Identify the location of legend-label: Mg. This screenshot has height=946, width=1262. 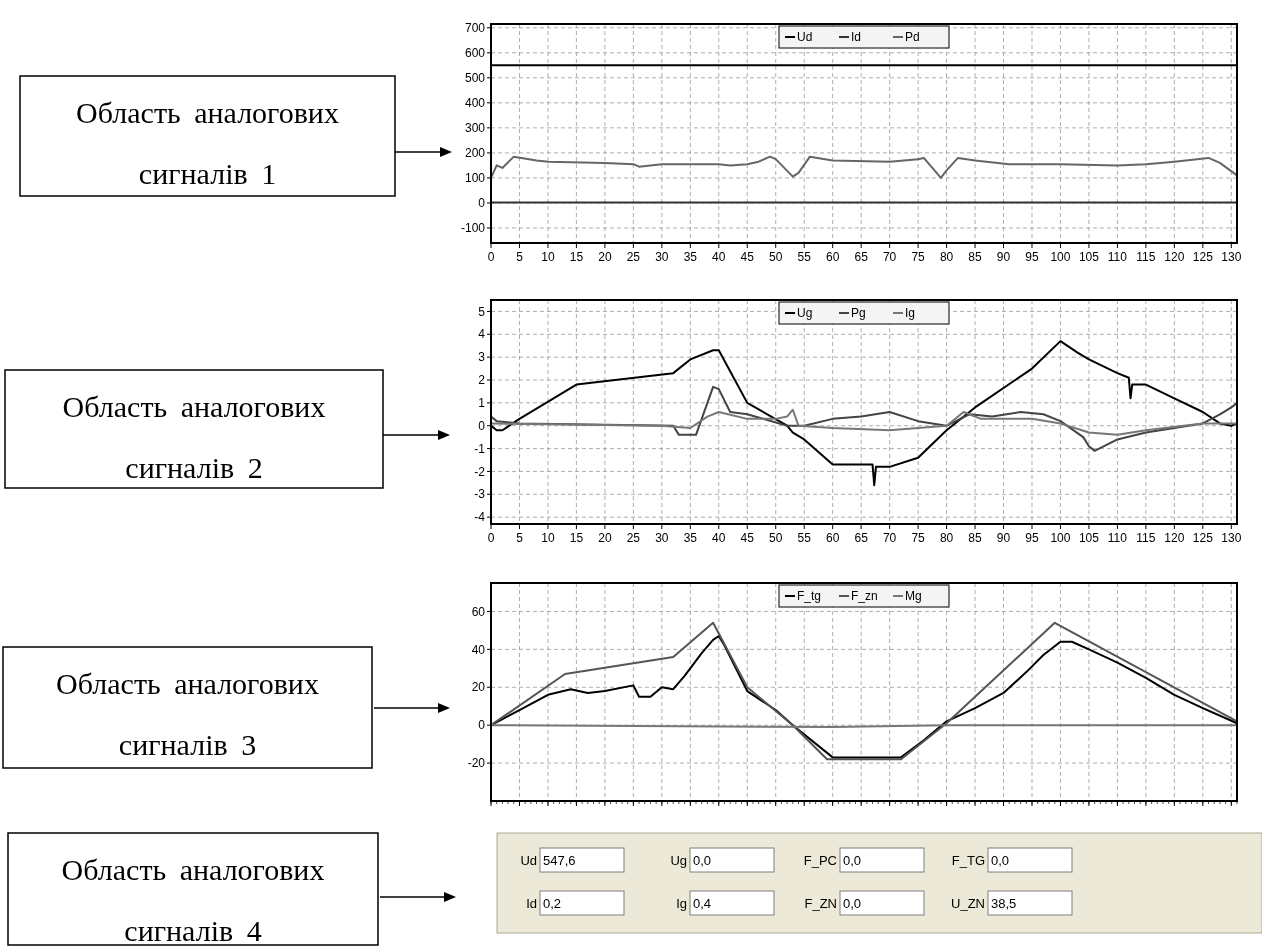
(913, 596).